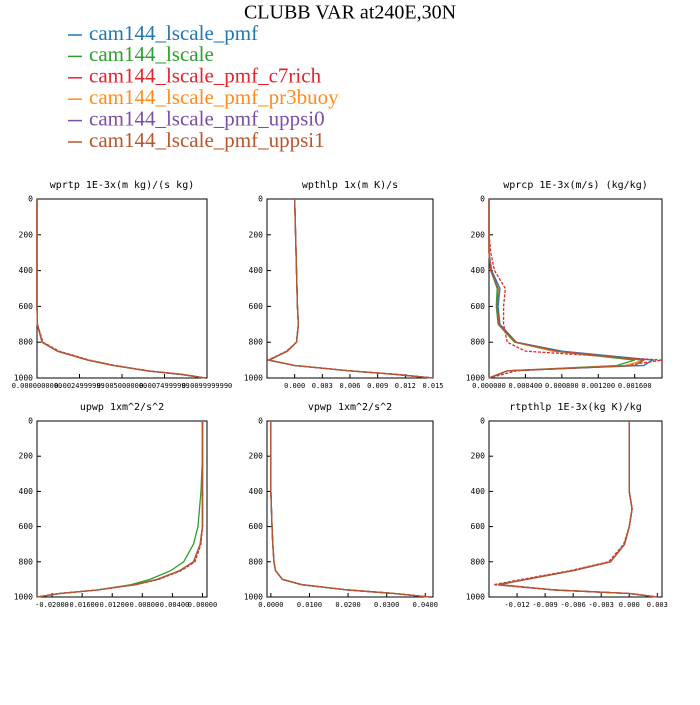  I want to click on x-tick-label: 0.0074999999, so click(164, 386).